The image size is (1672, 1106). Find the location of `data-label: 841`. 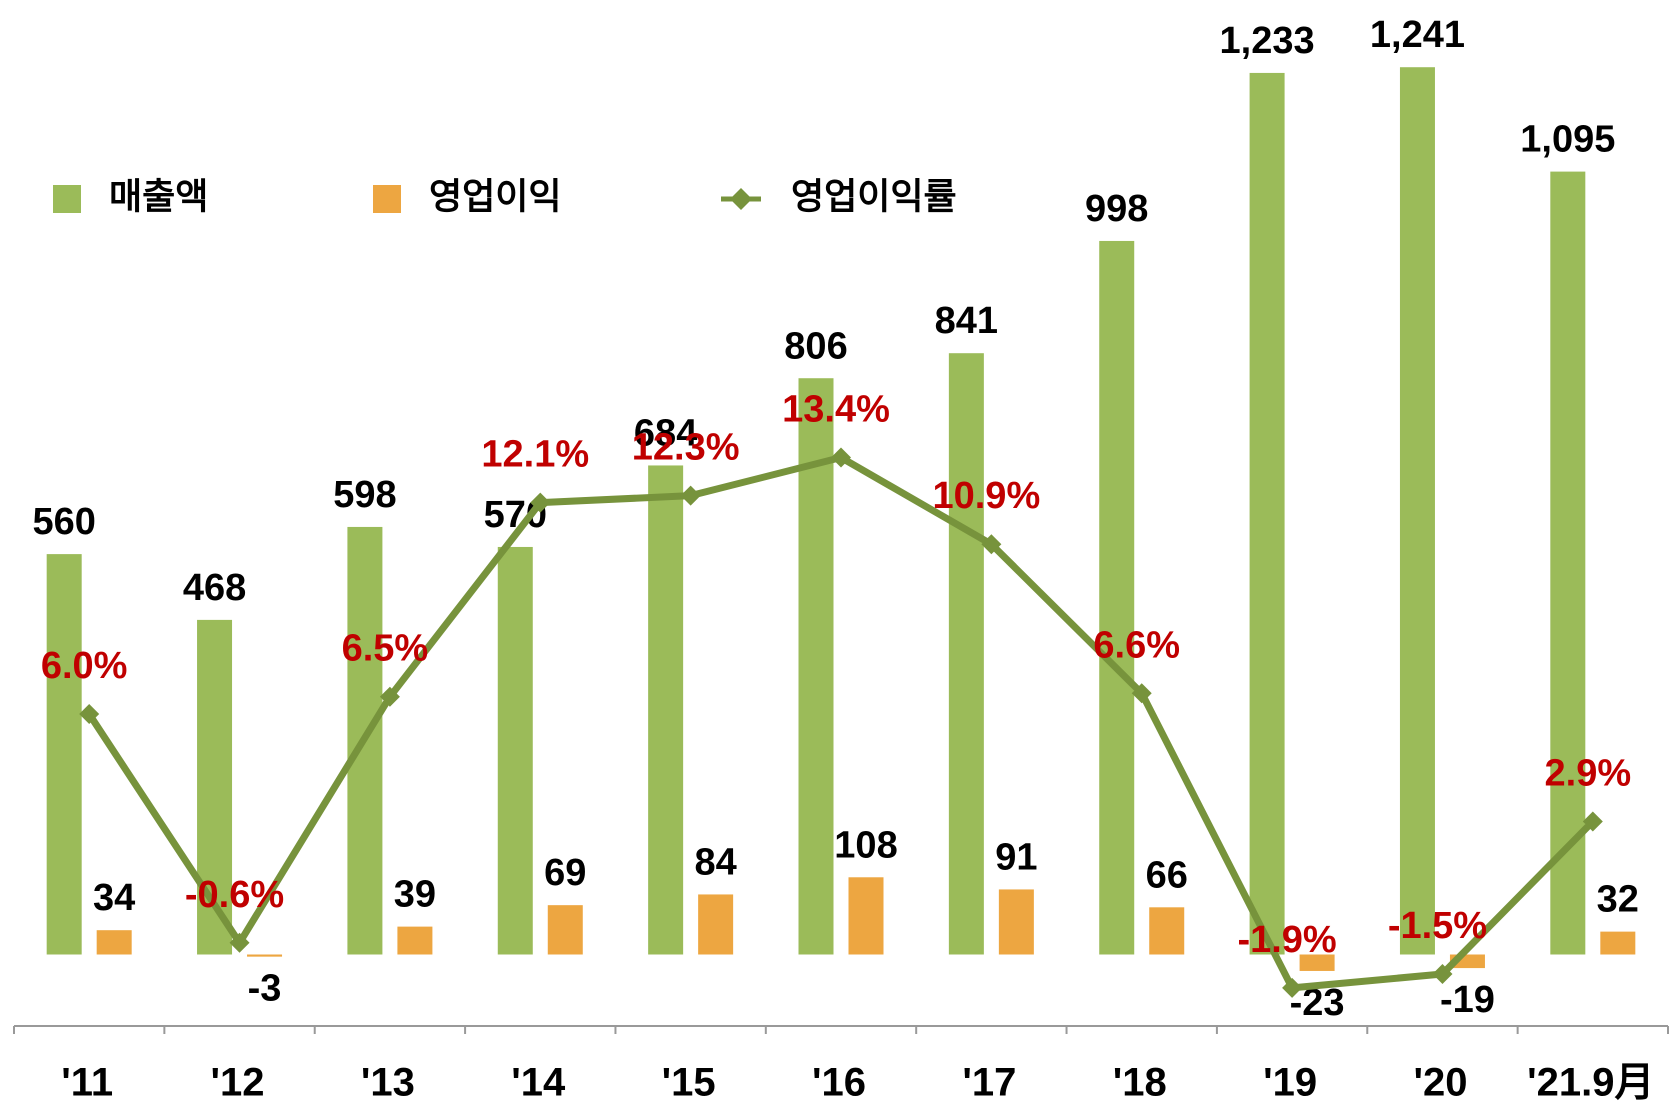

data-label: 841 is located at coordinates (966, 321).